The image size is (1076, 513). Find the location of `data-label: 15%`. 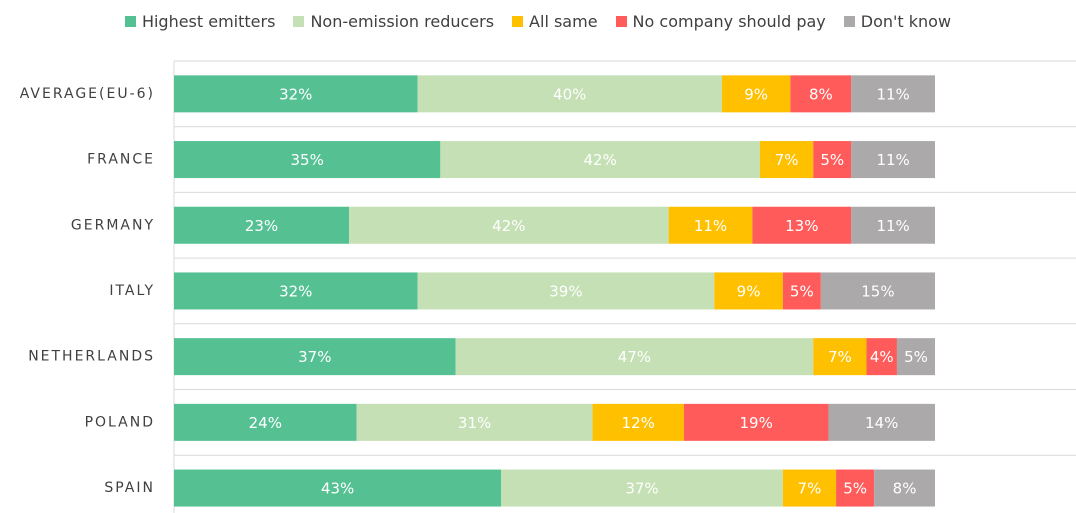

data-label: 15% is located at coordinates (877, 291).